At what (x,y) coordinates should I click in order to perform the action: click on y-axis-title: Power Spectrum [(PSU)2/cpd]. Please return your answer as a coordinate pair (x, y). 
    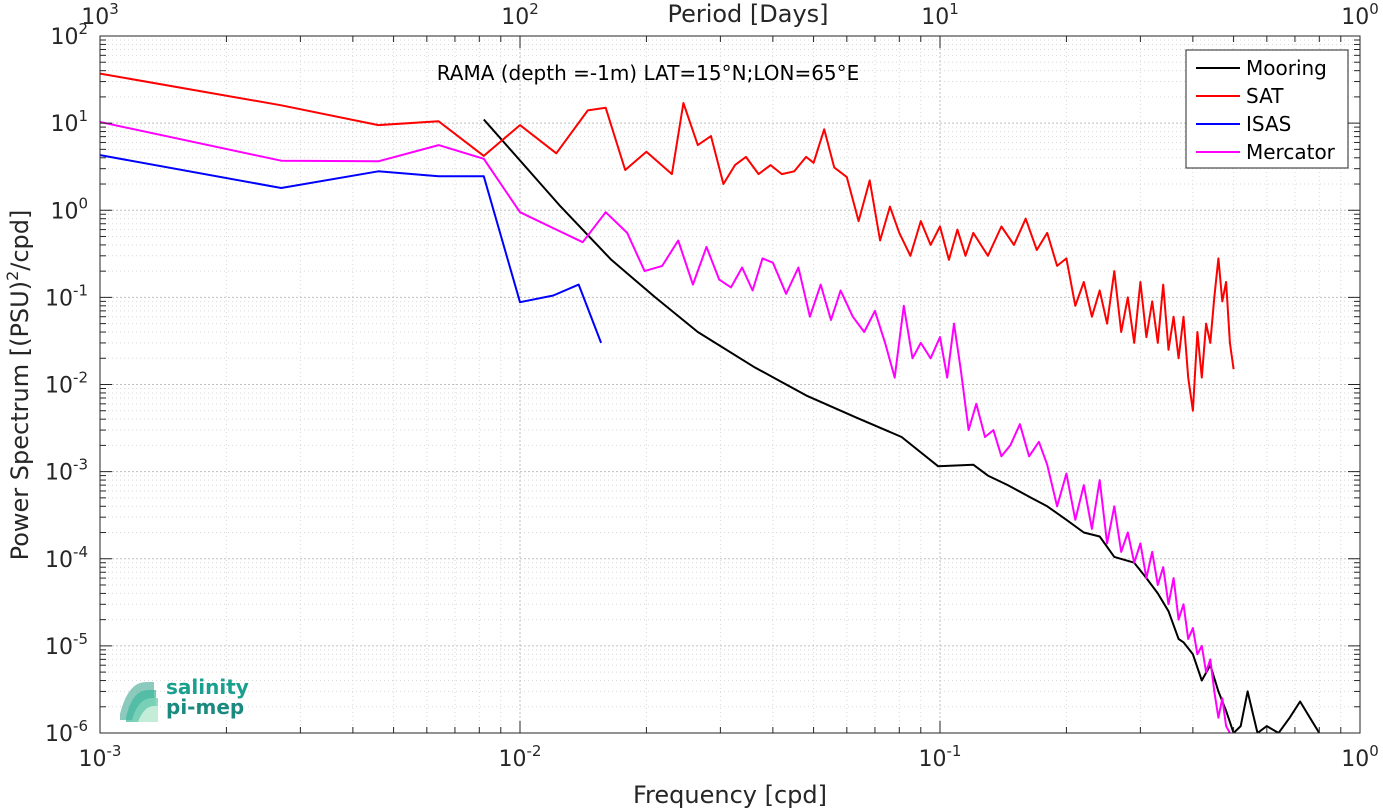
    Looking at the image, I should click on (18, 385).